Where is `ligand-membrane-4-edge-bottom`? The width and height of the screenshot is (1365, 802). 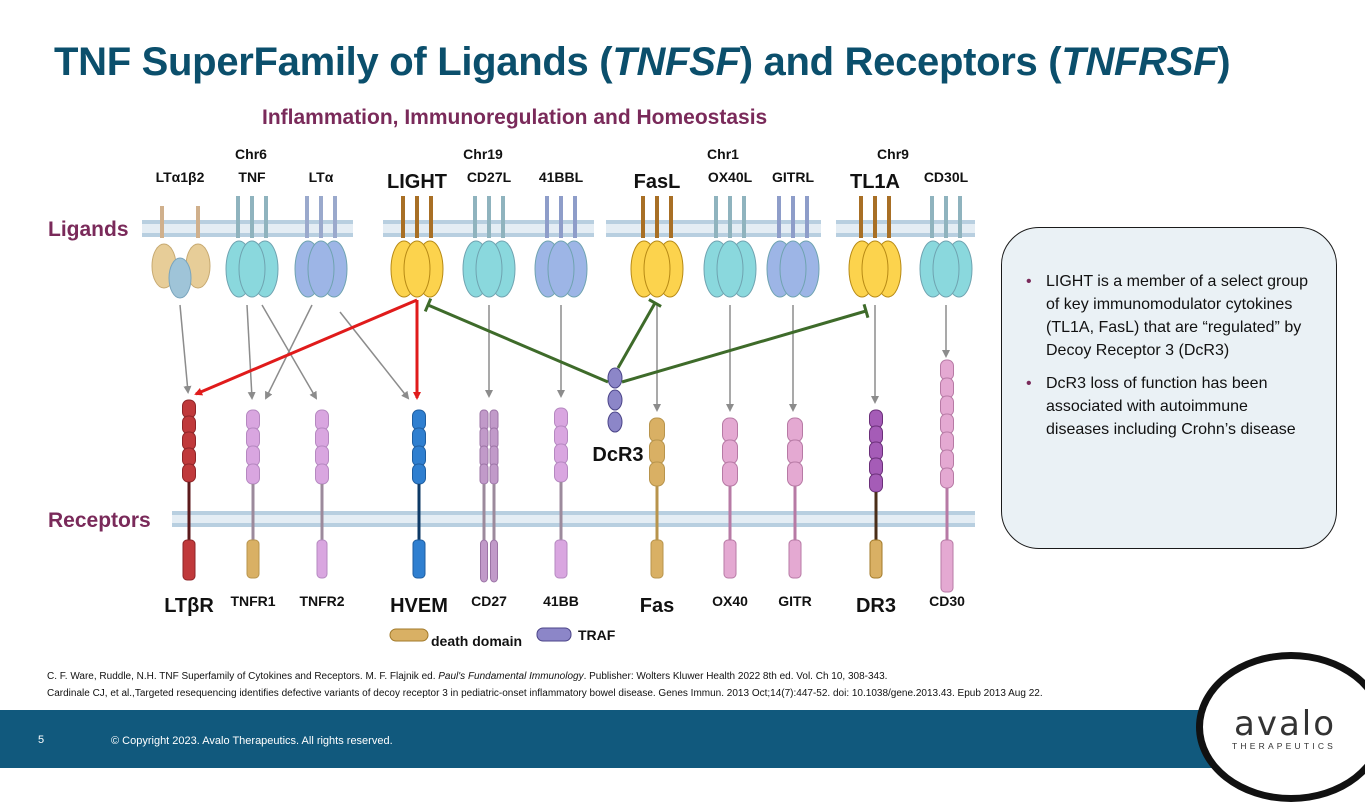
ligand-membrane-4-edge-bottom is located at coordinates (905, 235).